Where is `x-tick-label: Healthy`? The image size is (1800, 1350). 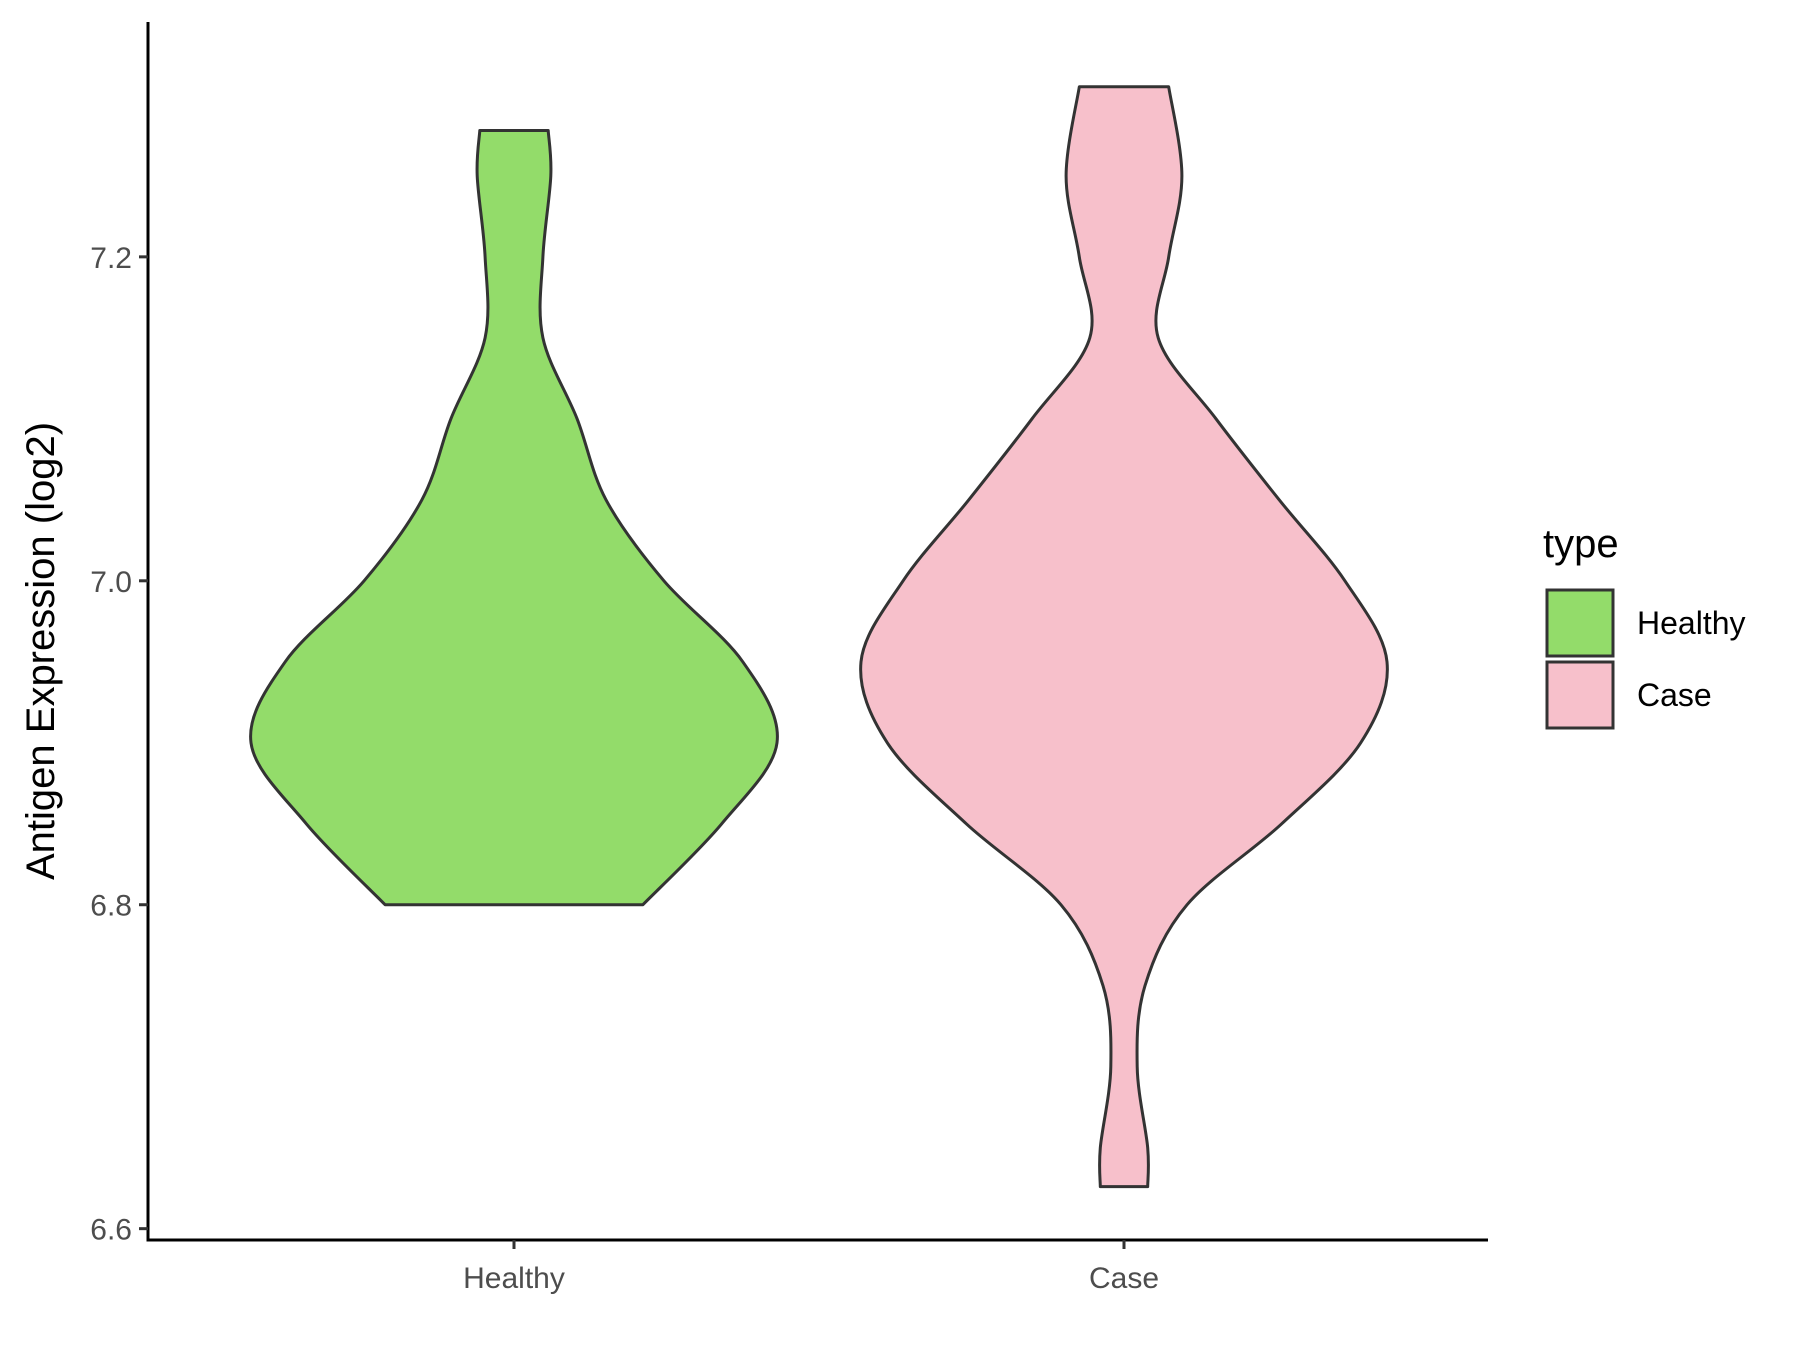
x-tick-label: Healthy is located at coordinates (514, 1278).